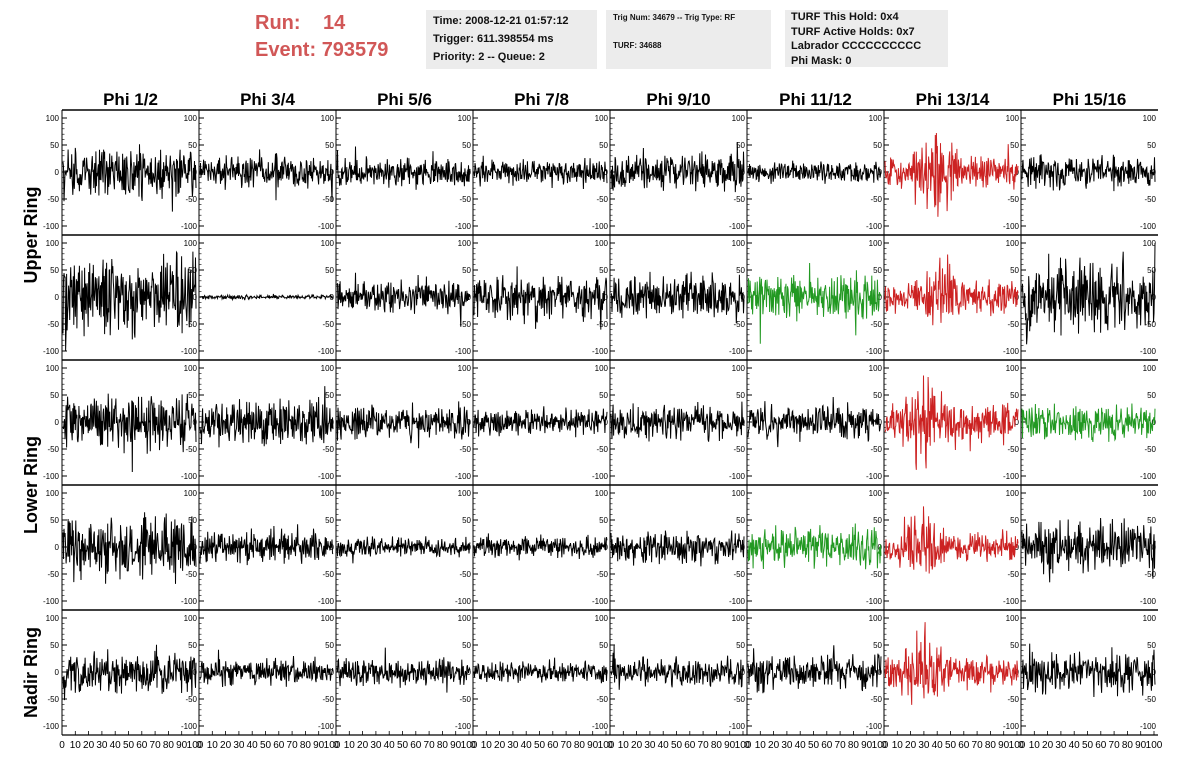 Image resolution: width=1196 pixels, height=772 pixels. Describe the element at coordinates (841, 745) in the screenshot. I see `x-tick-label: 70` at that location.